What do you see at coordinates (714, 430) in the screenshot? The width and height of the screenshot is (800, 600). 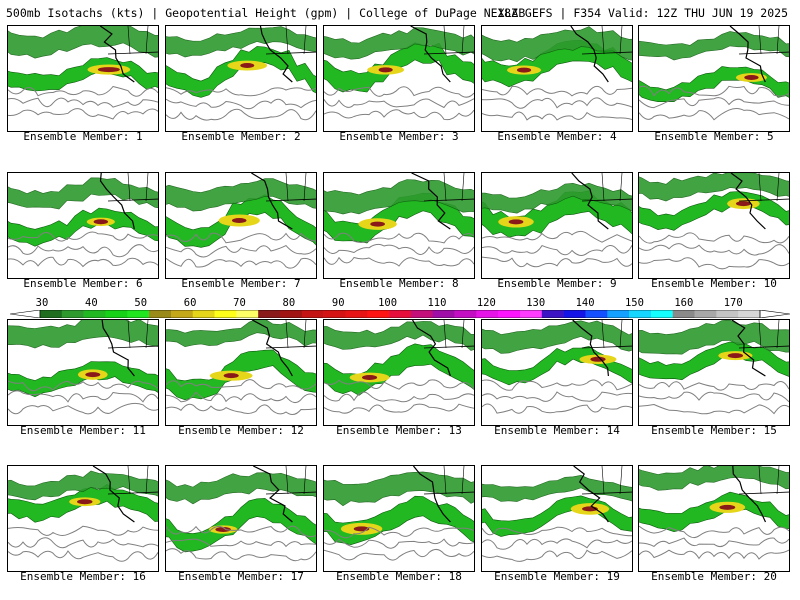 I see `ensemble-member-label: Ensemble Member: 15` at bounding box center [714, 430].